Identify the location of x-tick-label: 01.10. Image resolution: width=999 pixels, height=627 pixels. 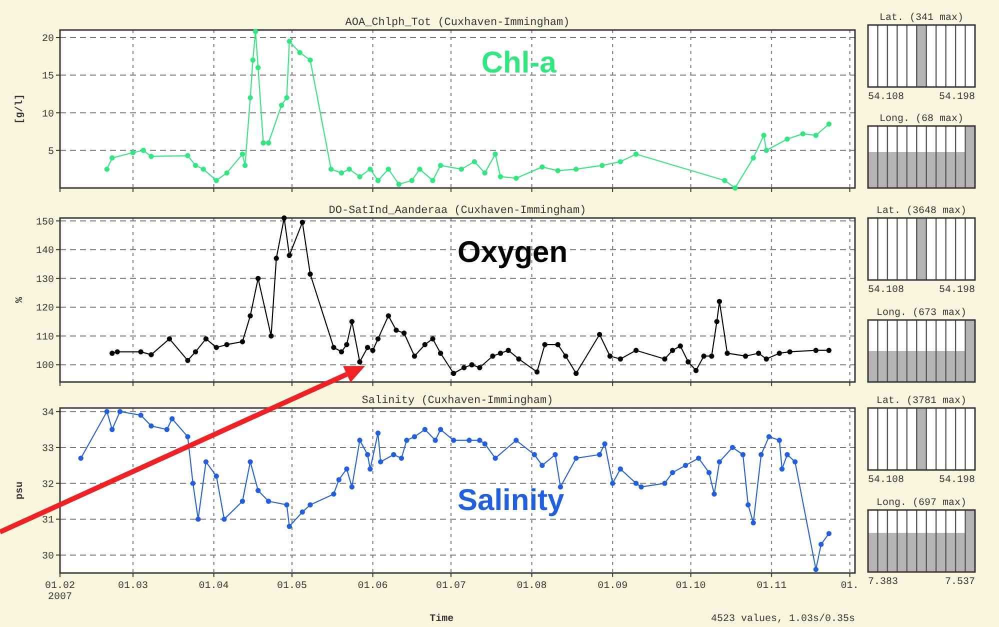
(691, 586).